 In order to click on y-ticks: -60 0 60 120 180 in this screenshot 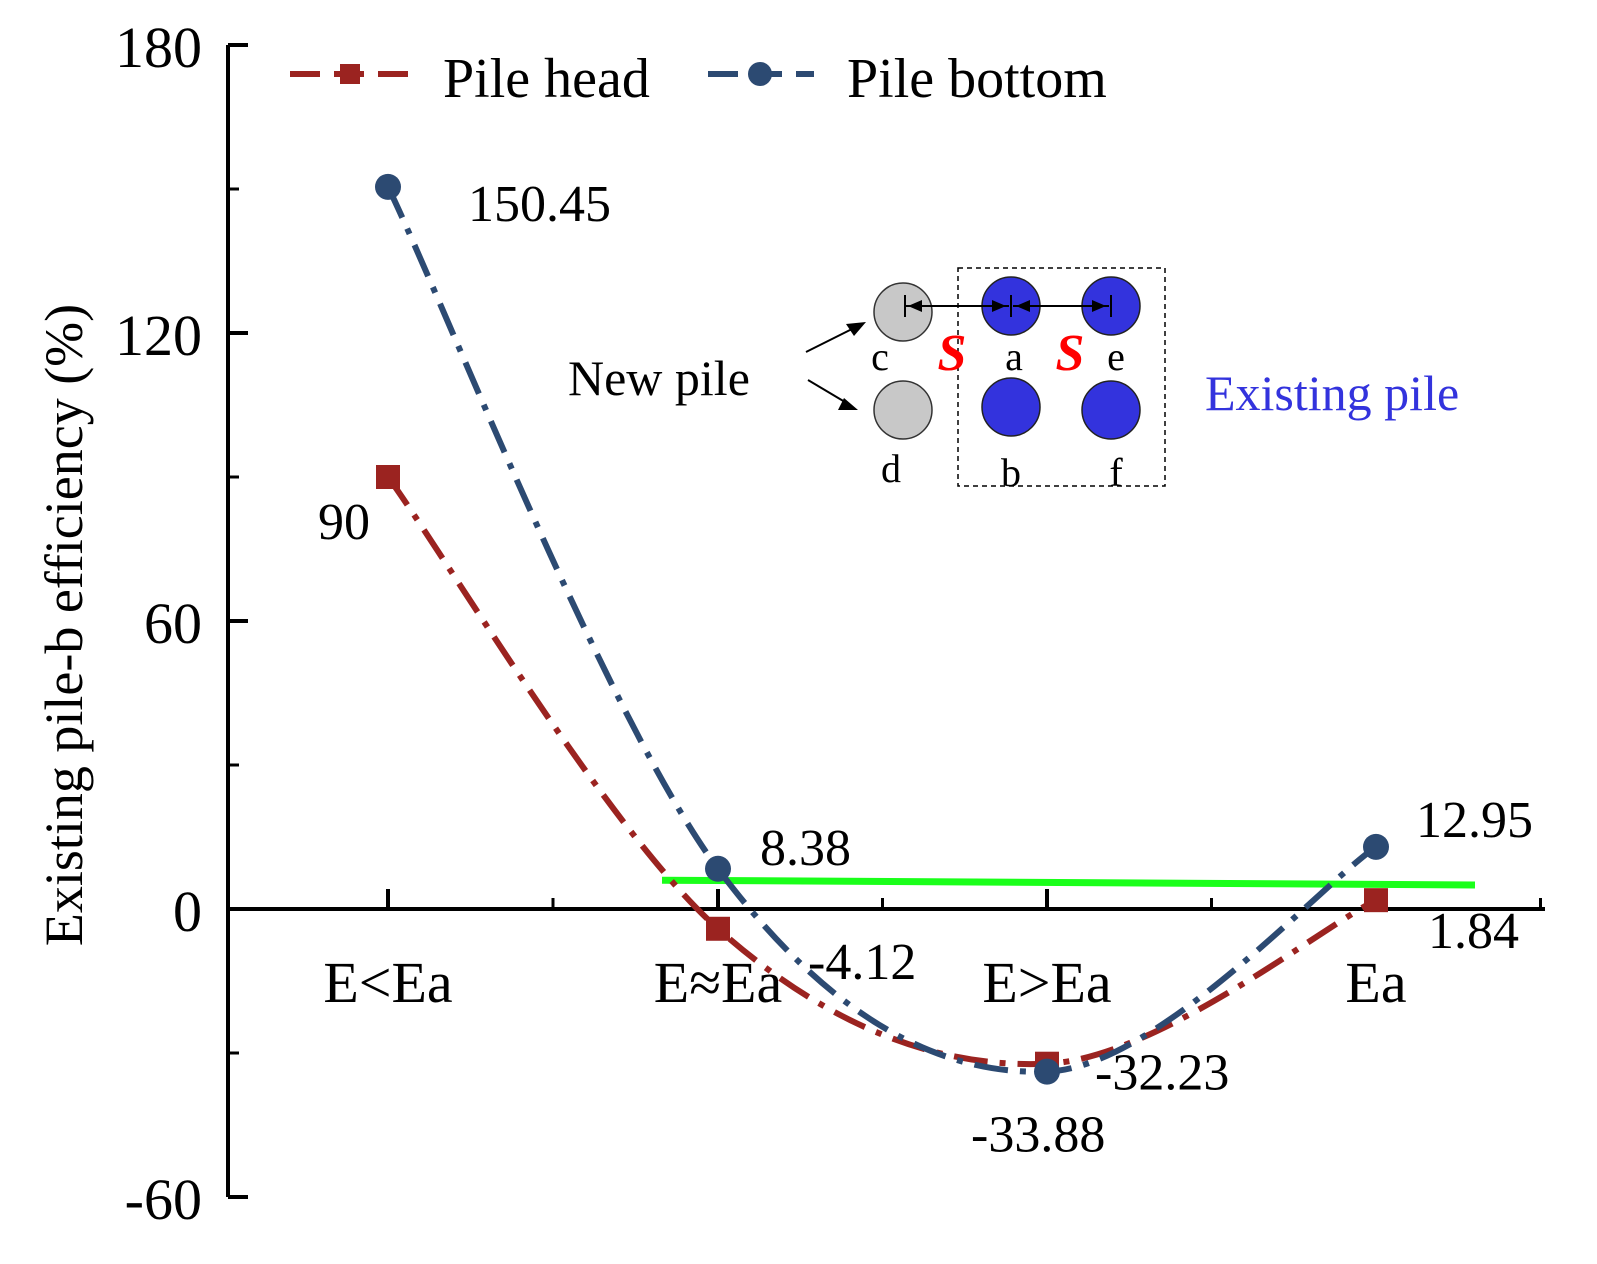, I will do `click(181, 623)`.